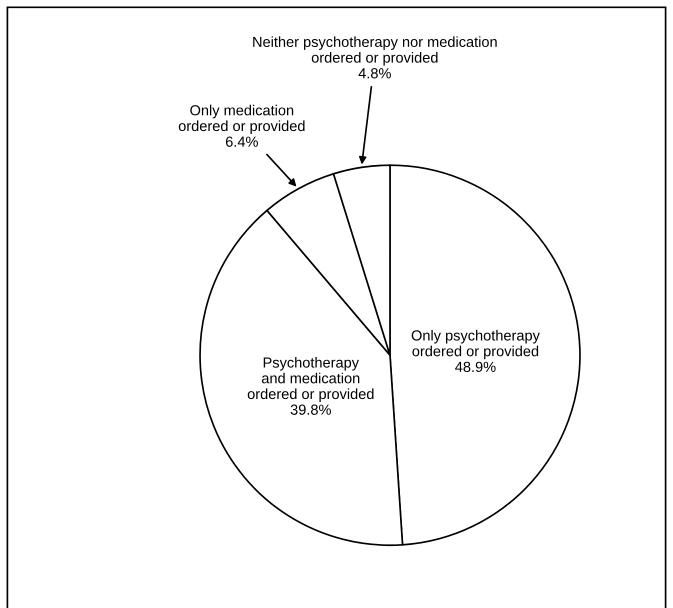 The height and width of the screenshot is (608, 673). I want to click on slice-label: Psychotherapy and medication ordered or provided, so click(311, 379).